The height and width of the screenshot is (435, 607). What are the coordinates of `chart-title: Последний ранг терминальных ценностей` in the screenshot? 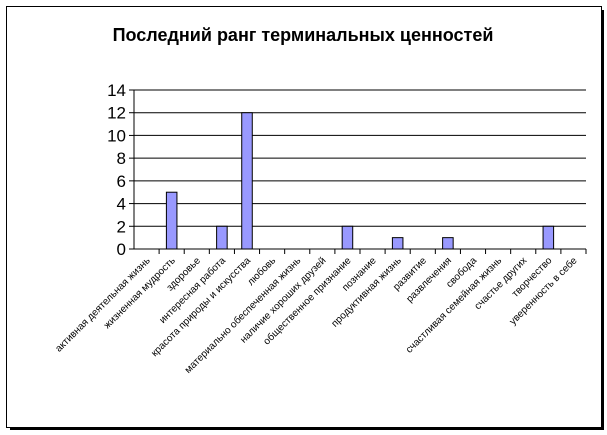 It's located at (303, 35).